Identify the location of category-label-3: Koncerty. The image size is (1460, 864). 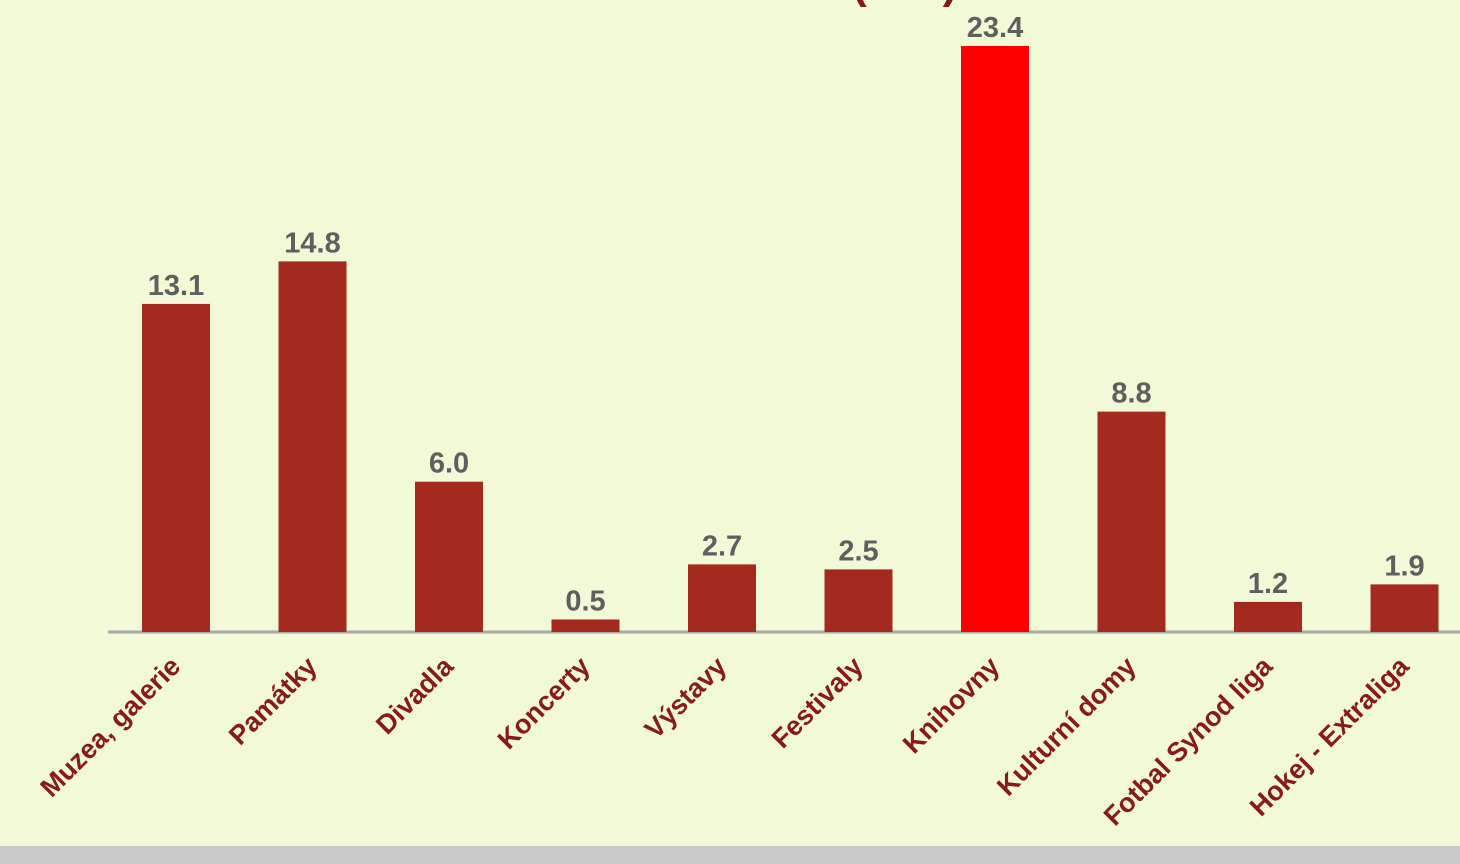
(544, 703).